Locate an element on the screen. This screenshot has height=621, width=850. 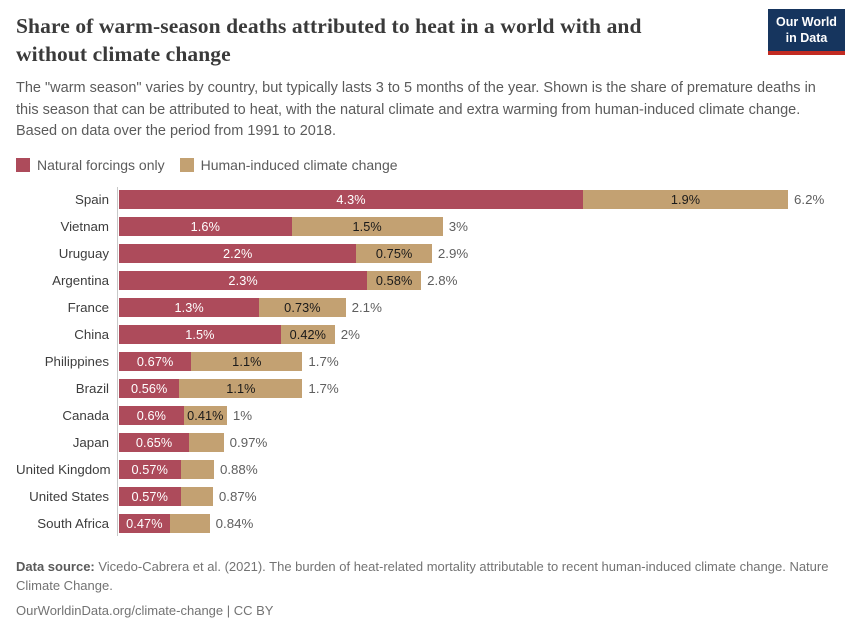
legend-item: Human-induced climate change is located at coordinates (288, 165).